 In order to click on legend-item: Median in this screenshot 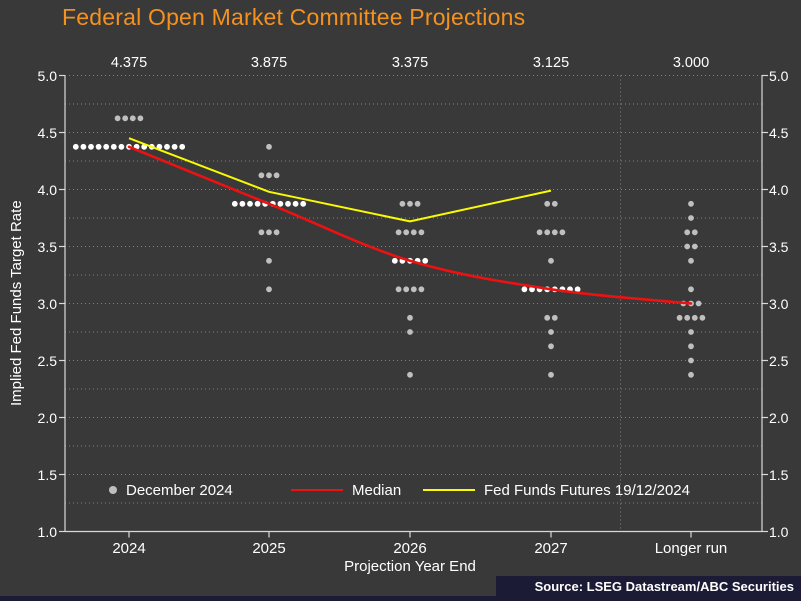, I will do `click(346, 490)`.